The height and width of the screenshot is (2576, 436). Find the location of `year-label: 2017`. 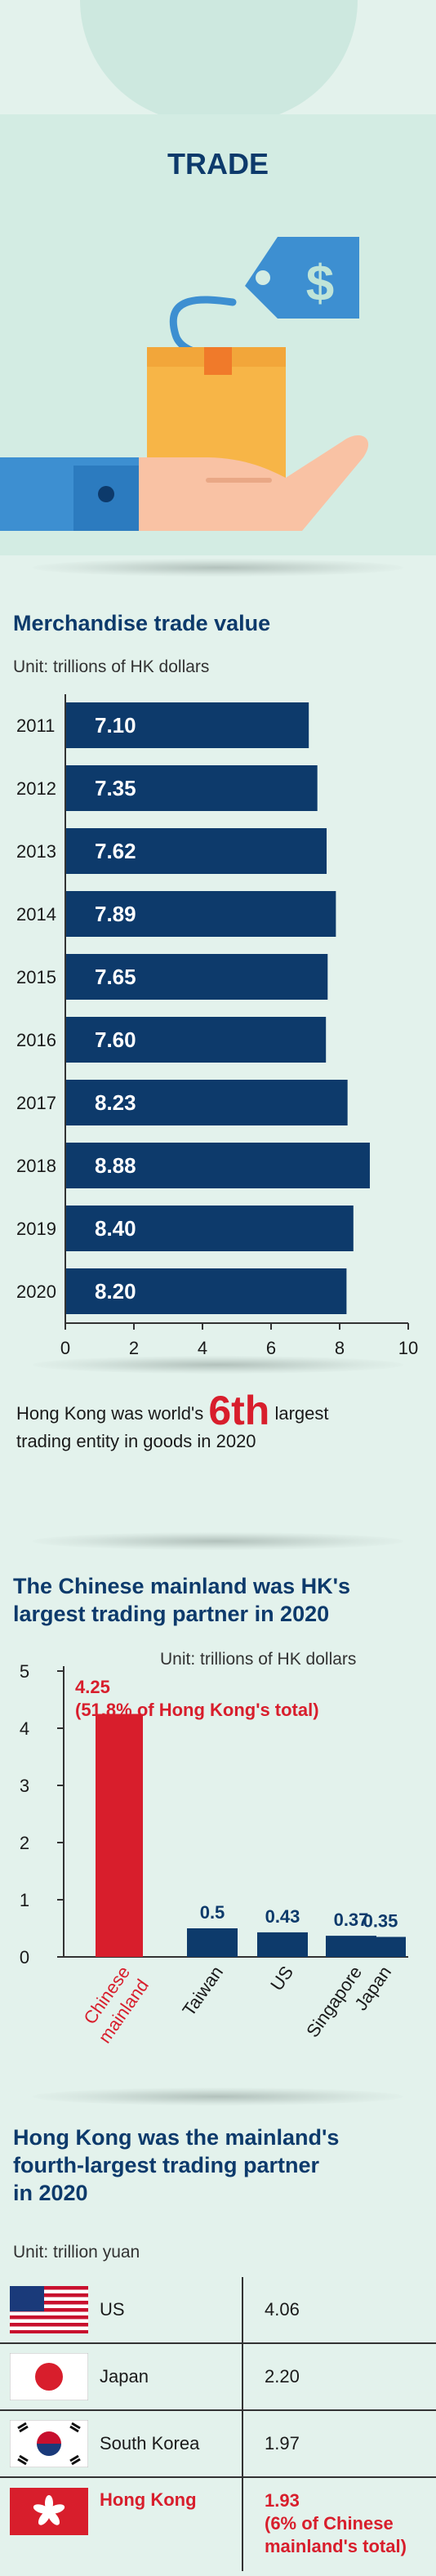

year-label: 2017 is located at coordinates (36, 1103).